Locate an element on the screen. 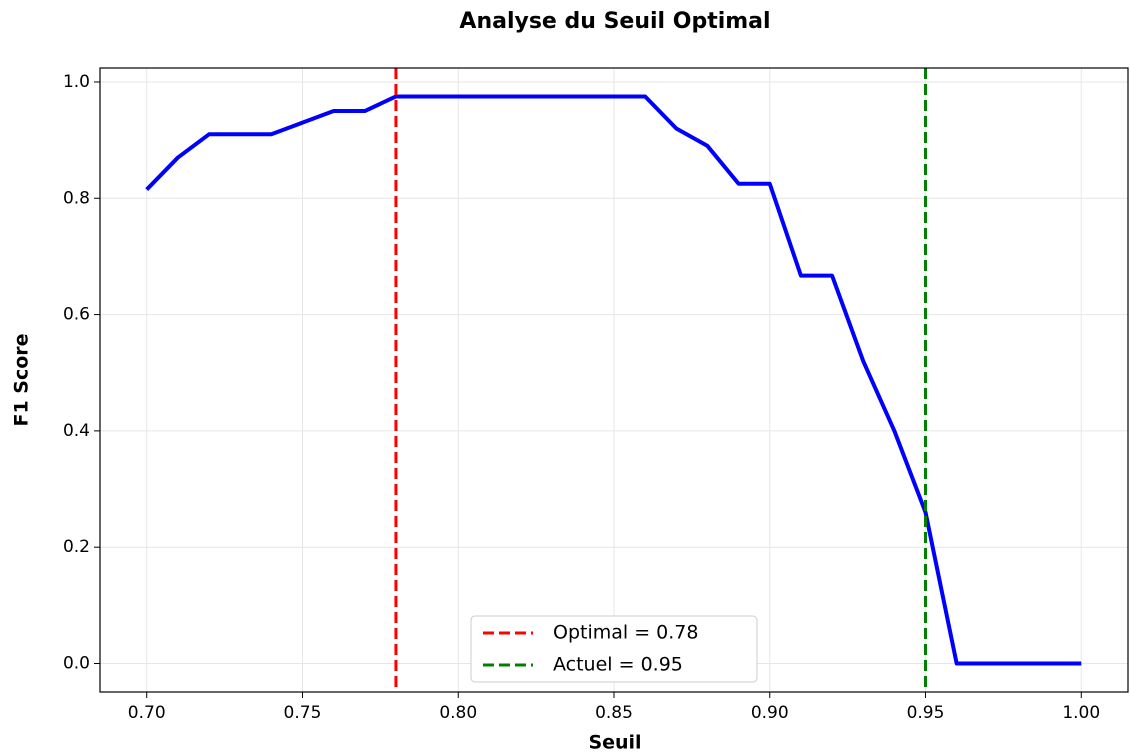 This screenshot has height=756, width=1130. legend-label: Optimal = 0.78 is located at coordinates (625, 633).